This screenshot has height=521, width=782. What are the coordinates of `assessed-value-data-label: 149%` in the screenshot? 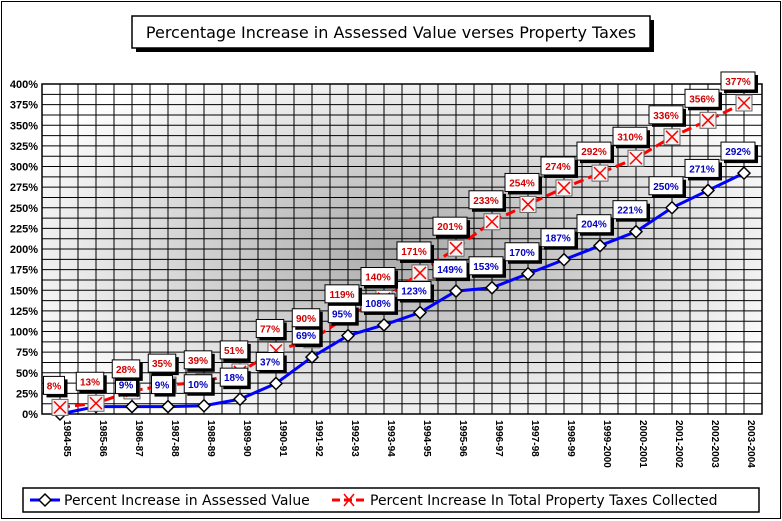 It's located at (451, 270).